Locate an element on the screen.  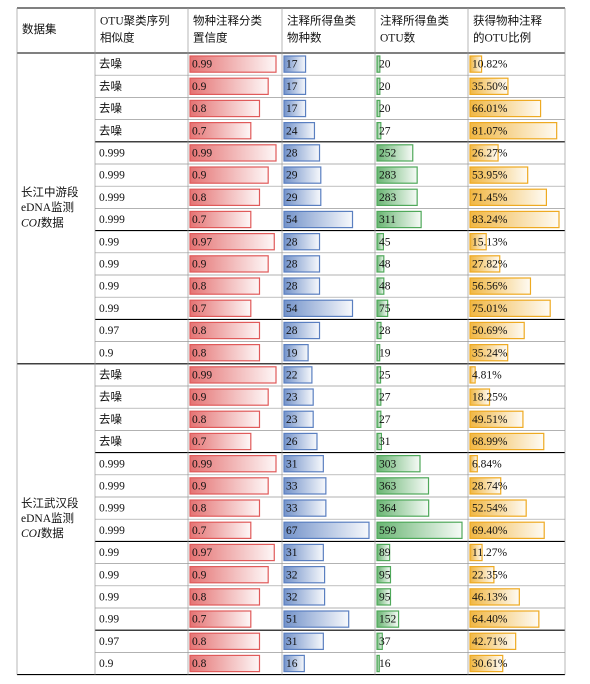
cell-value: 75 is located at coordinates (385, 309).